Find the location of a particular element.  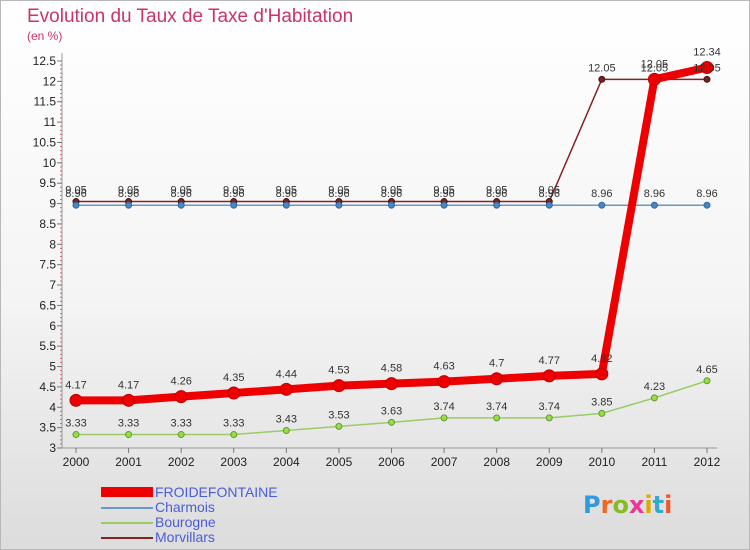

proxiti-logo: Proxiti is located at coordinates (628, 505).